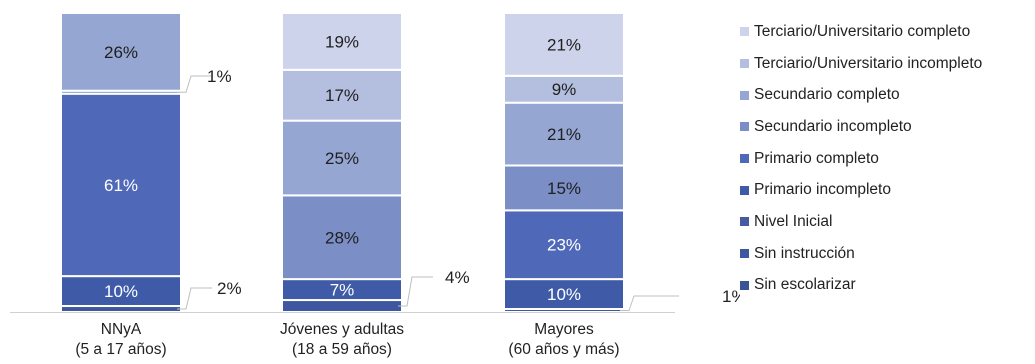 The height and width of the screenshot is (364, 1035). Describe the element at coordinates (868, 63) in the screenshot. I see `legend-label: Terciario/Universitario incompleto` at that location.